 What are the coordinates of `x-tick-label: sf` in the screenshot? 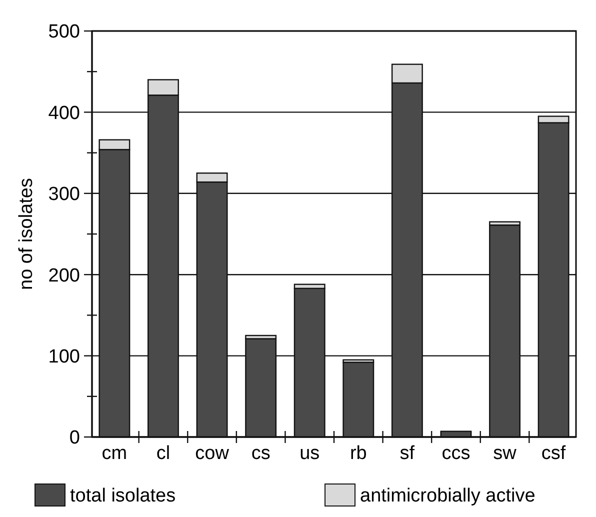 It's located at (408, 453).